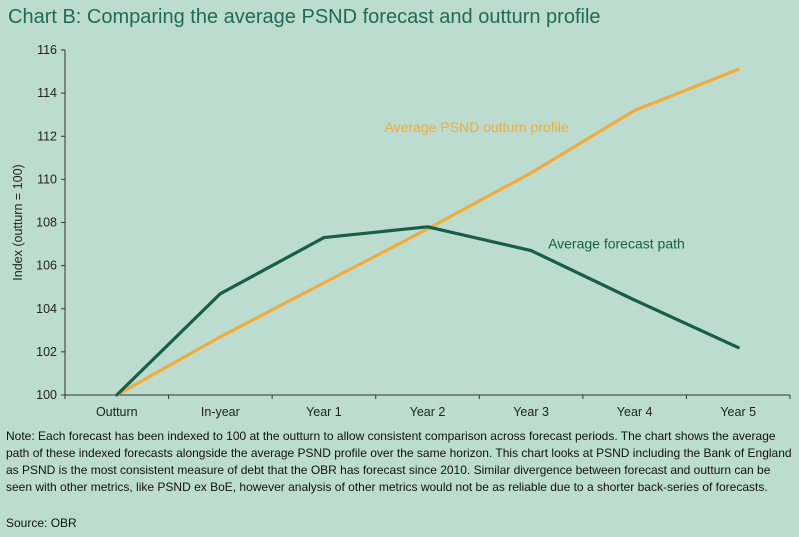 Image resolution: width=799 pixels, height=537 pixels. What do you see at coordinates (635, 412) in the screenshot?
I see `x-tick-label: Year 4` at bounding box center [635, 412].